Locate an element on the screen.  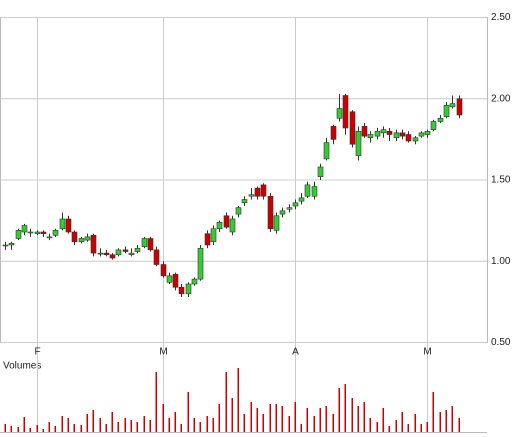
y-tick-label: 0.50 is located at coordinates (501, 342).